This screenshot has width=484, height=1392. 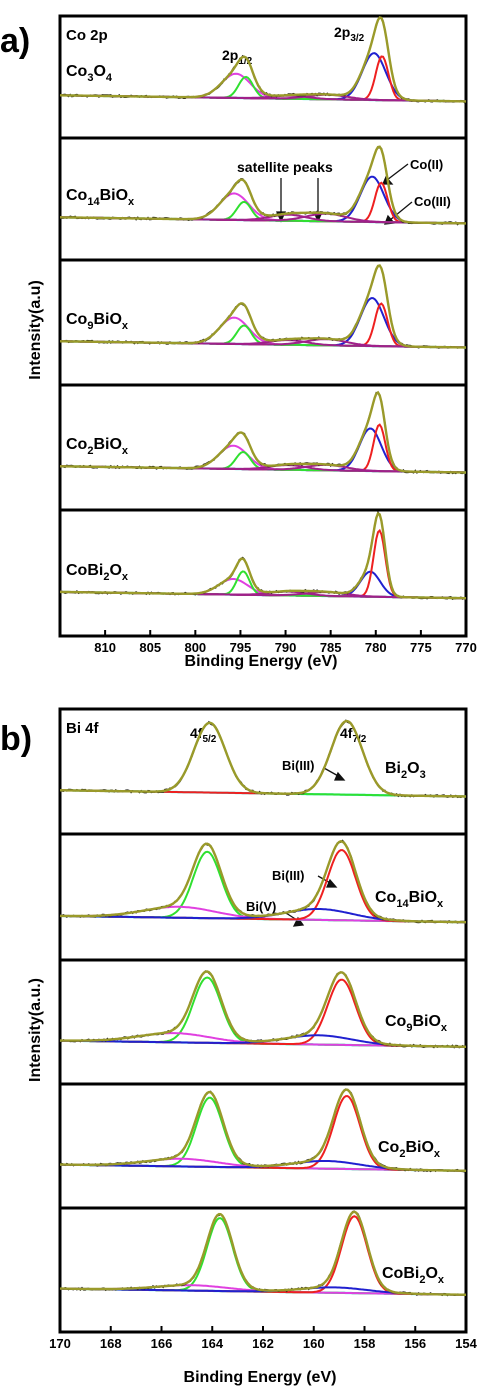 I want to click on sample-label-0: Bi2O3, so click(x=405, y=770).